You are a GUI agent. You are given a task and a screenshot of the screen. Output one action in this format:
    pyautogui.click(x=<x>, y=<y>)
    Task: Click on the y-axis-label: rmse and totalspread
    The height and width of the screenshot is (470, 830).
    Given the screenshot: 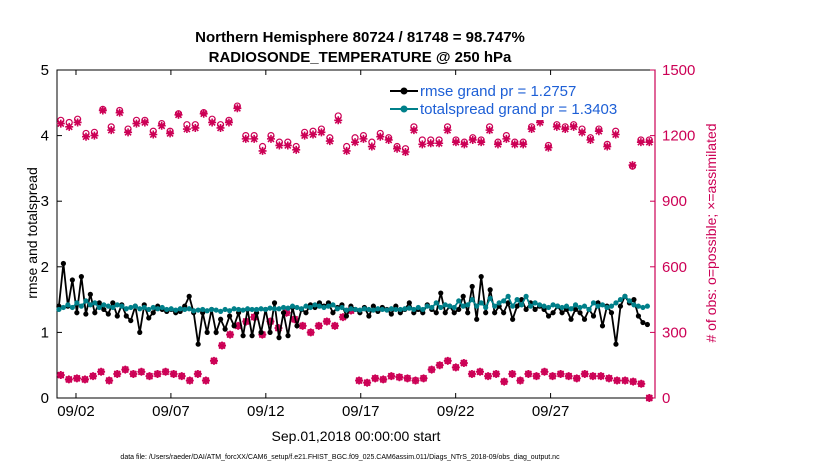 What is the action you would take?
    pyautogui.click(x=32, y=233)
    